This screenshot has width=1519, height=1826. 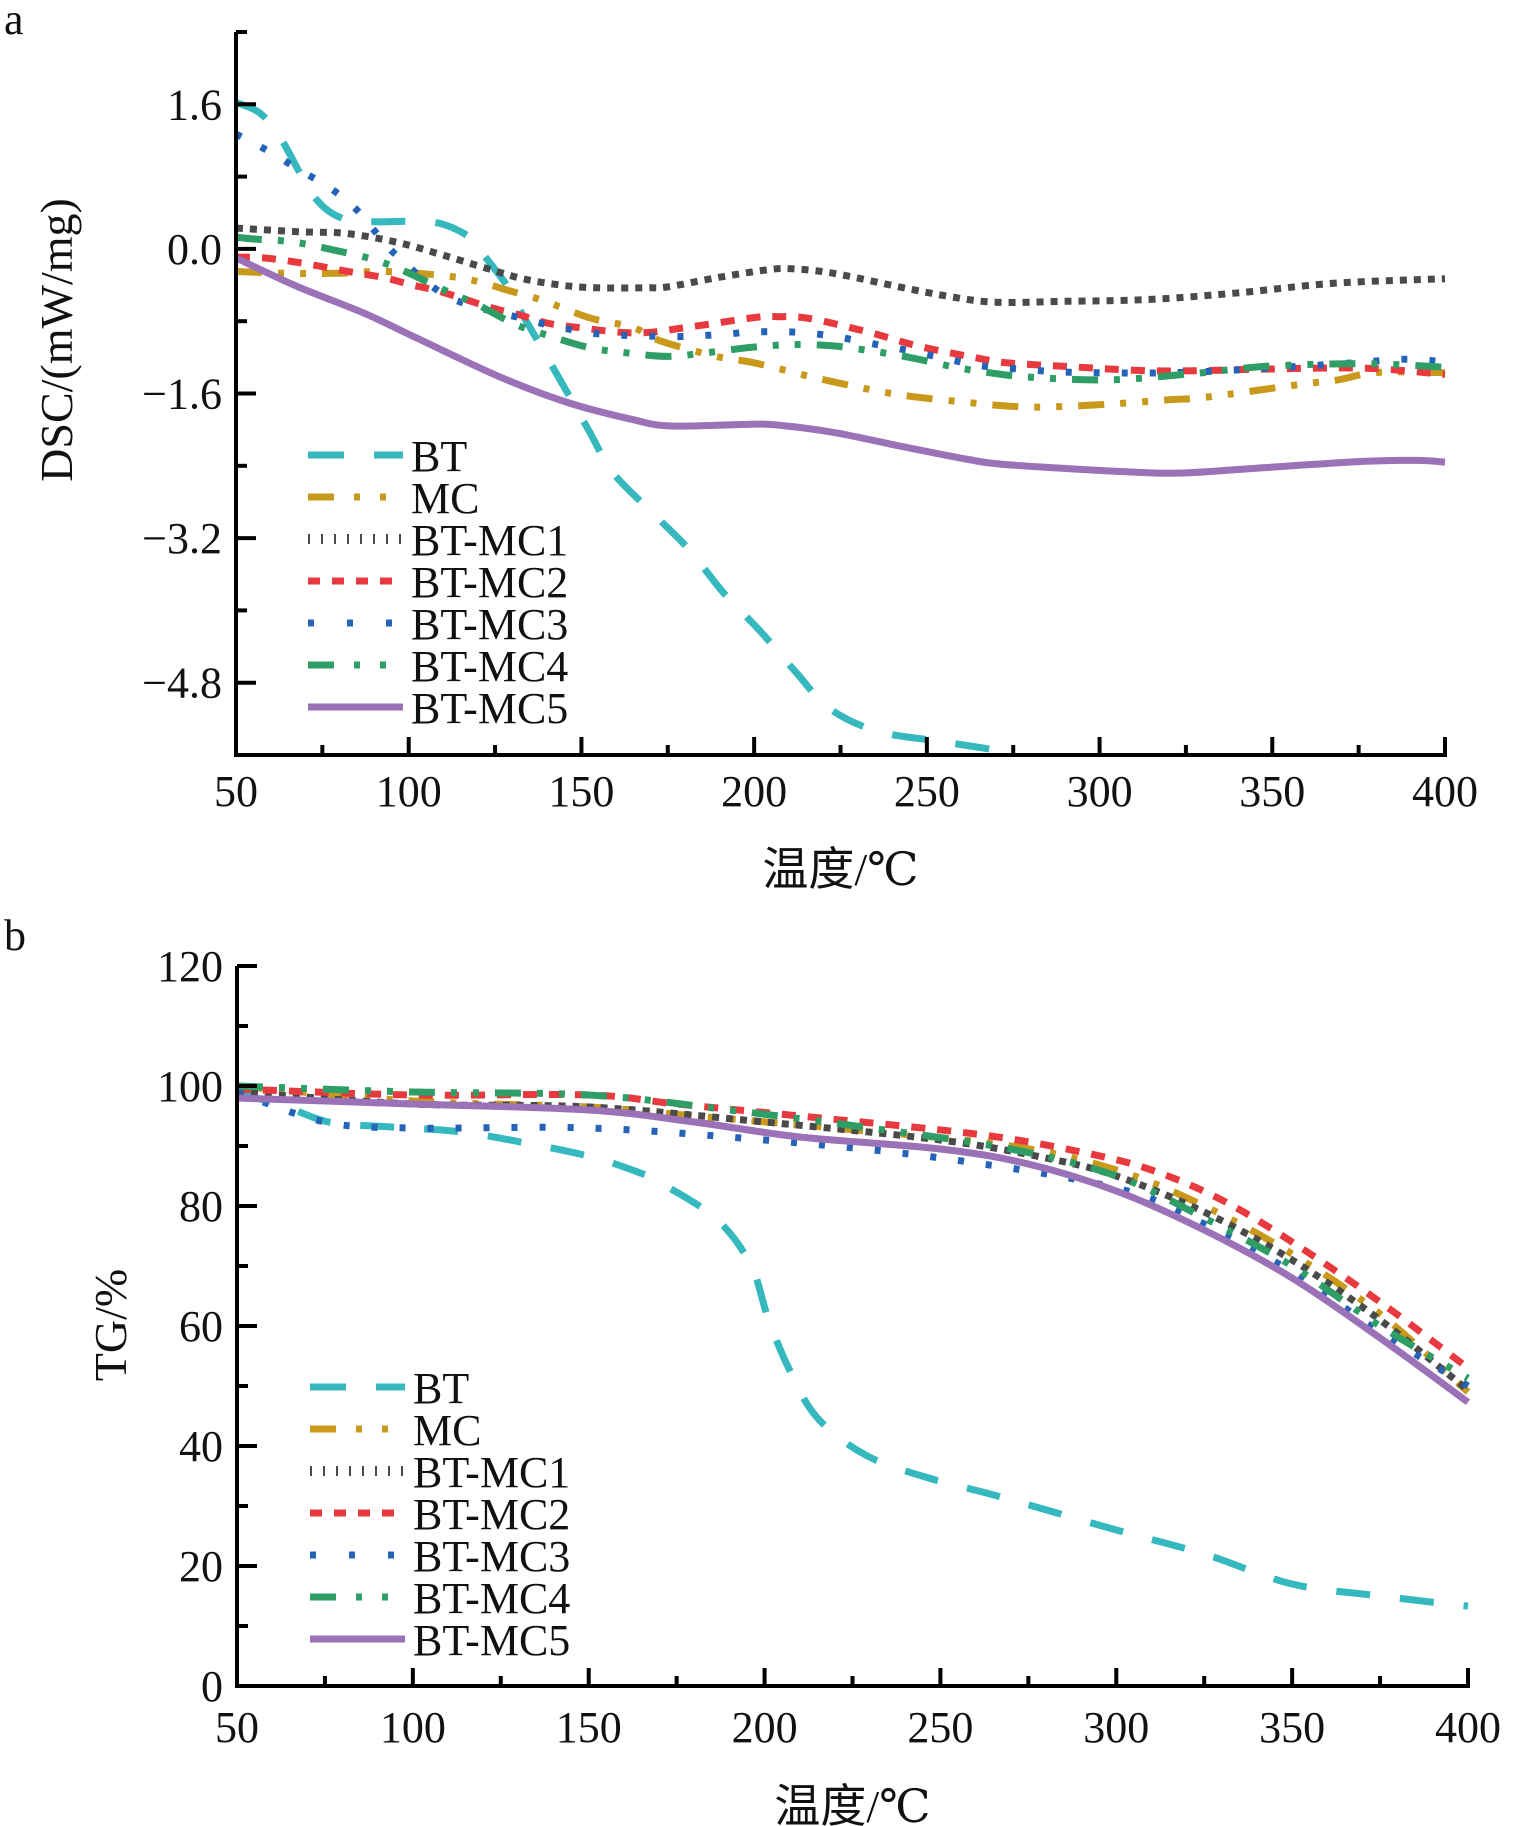 What do you see at coordinates (201, 1326) in the screenshot?
I see `y-tick-label: 60` at bounding box center [201, 1326].